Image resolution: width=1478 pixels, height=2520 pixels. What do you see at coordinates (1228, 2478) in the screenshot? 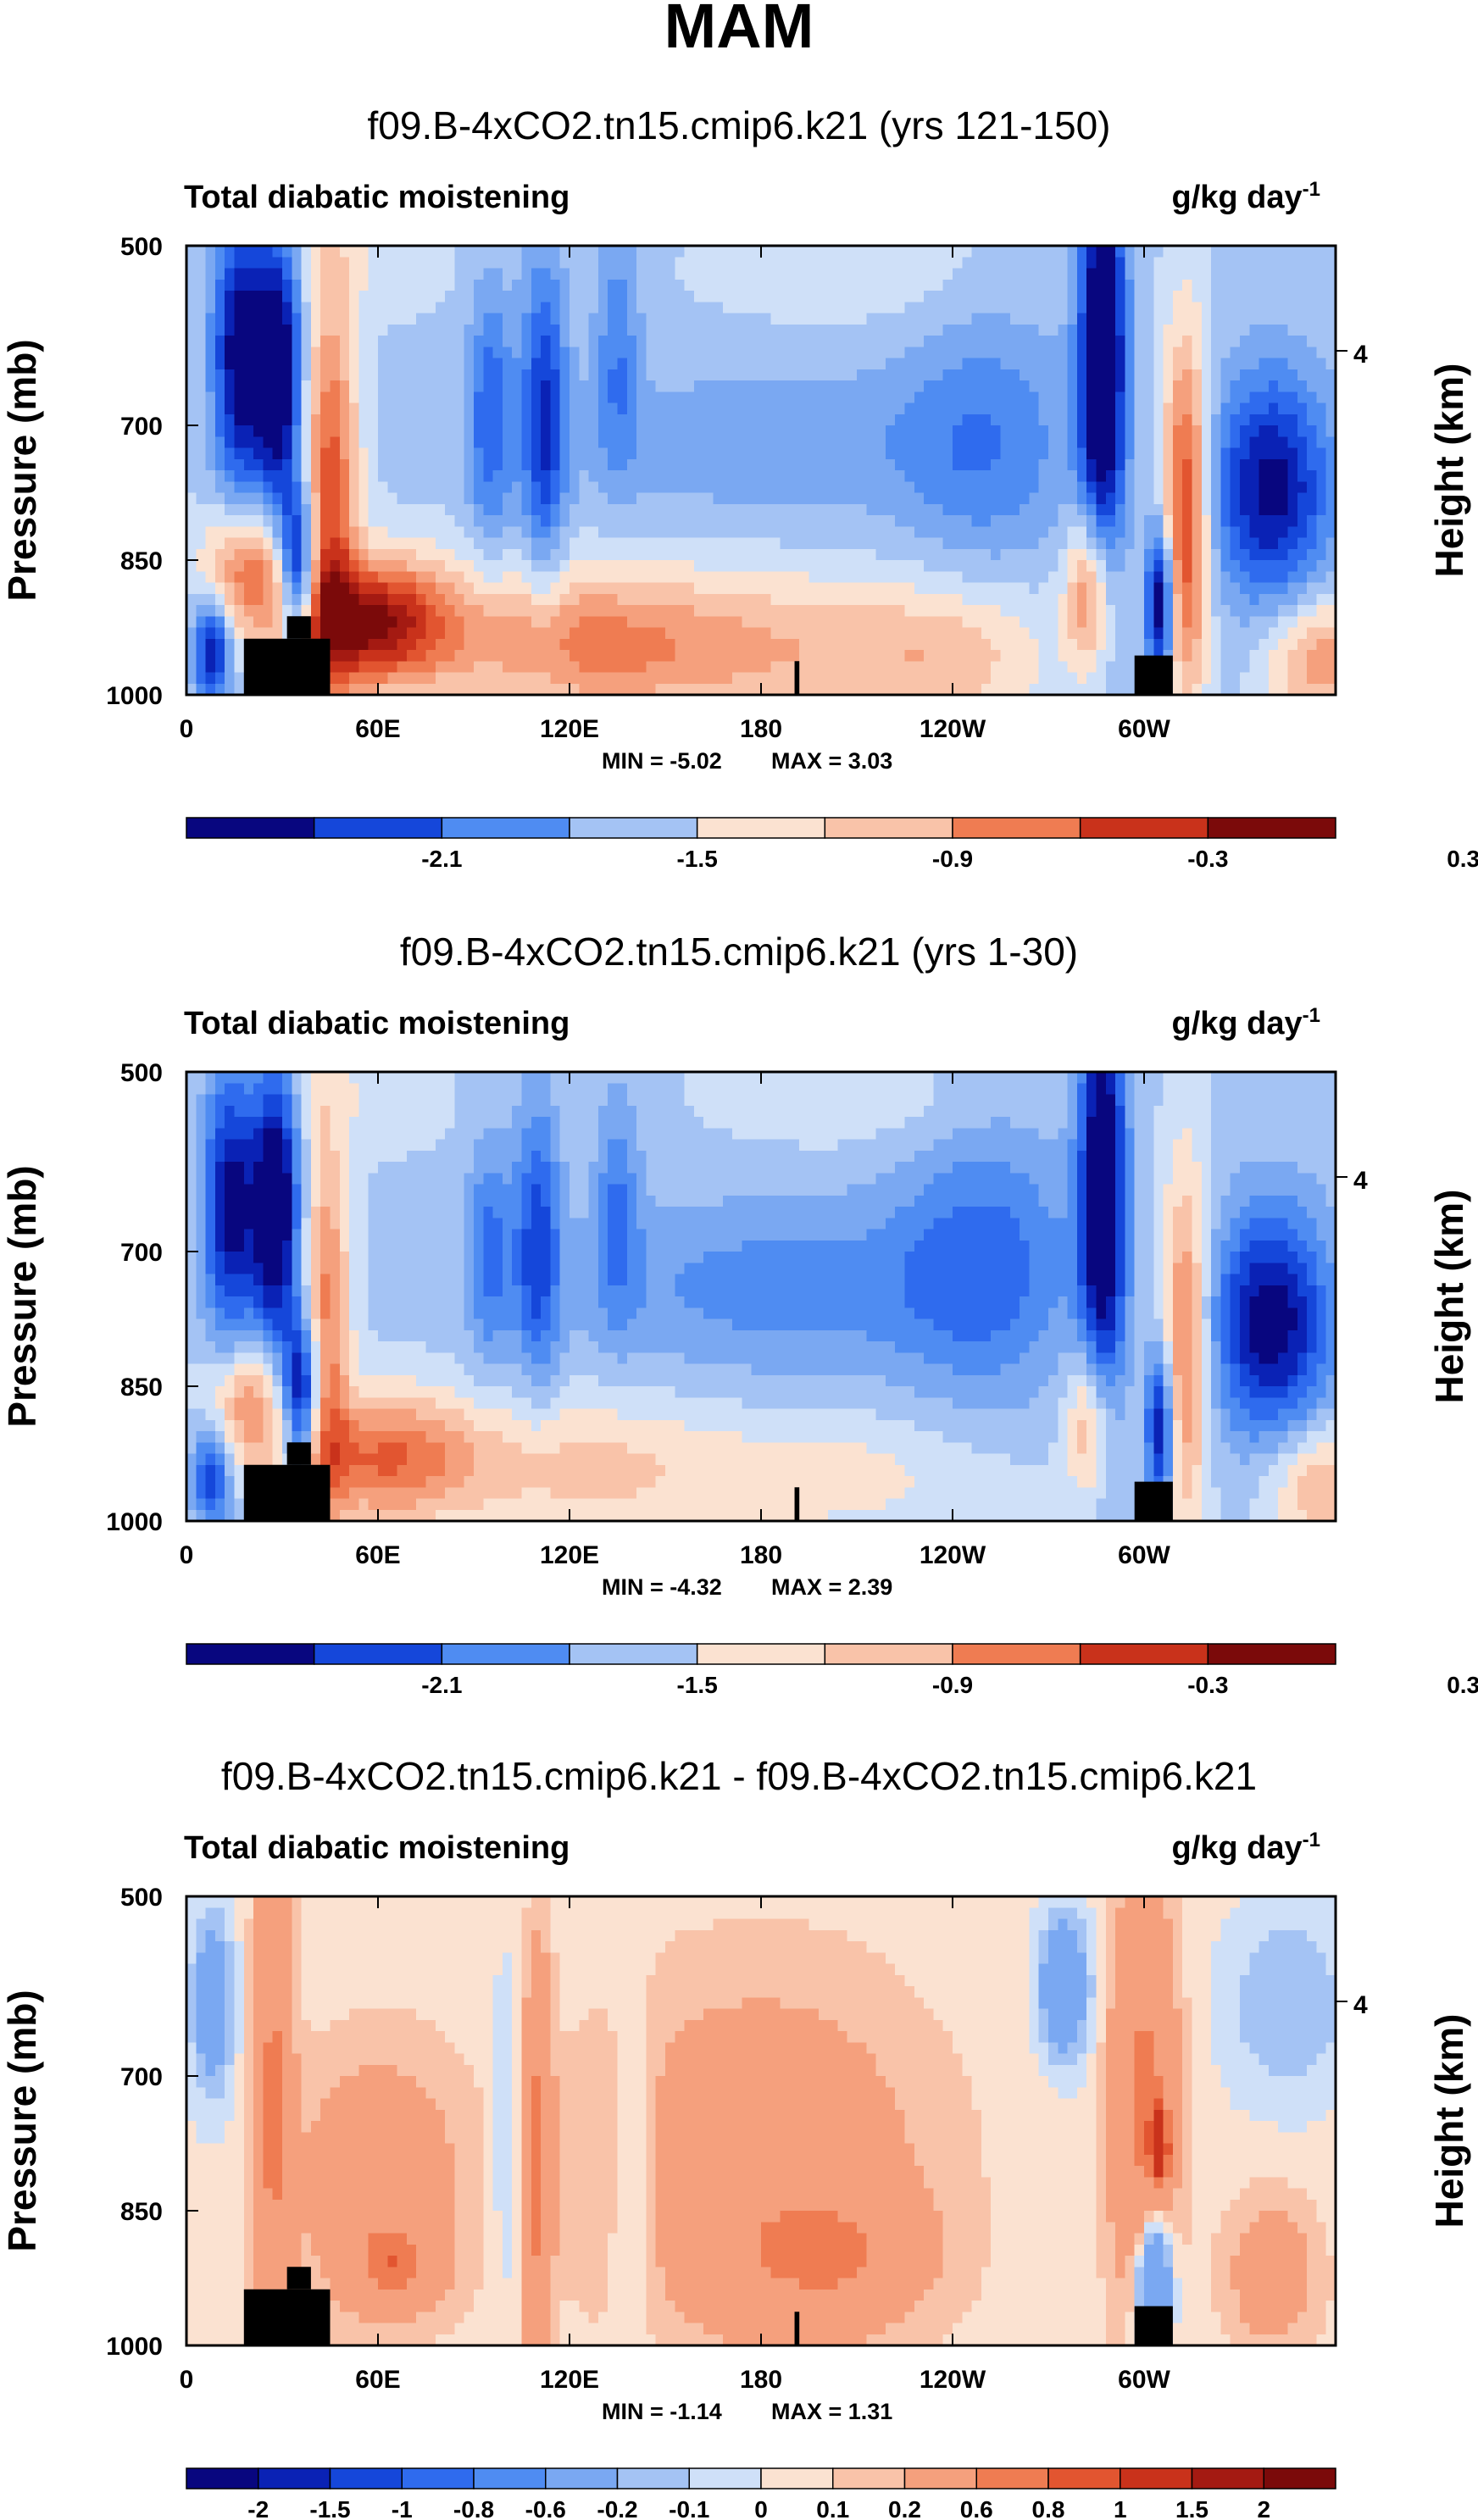
I see `panel-3-colorbar-box` at bounding box center [1228, 2478].